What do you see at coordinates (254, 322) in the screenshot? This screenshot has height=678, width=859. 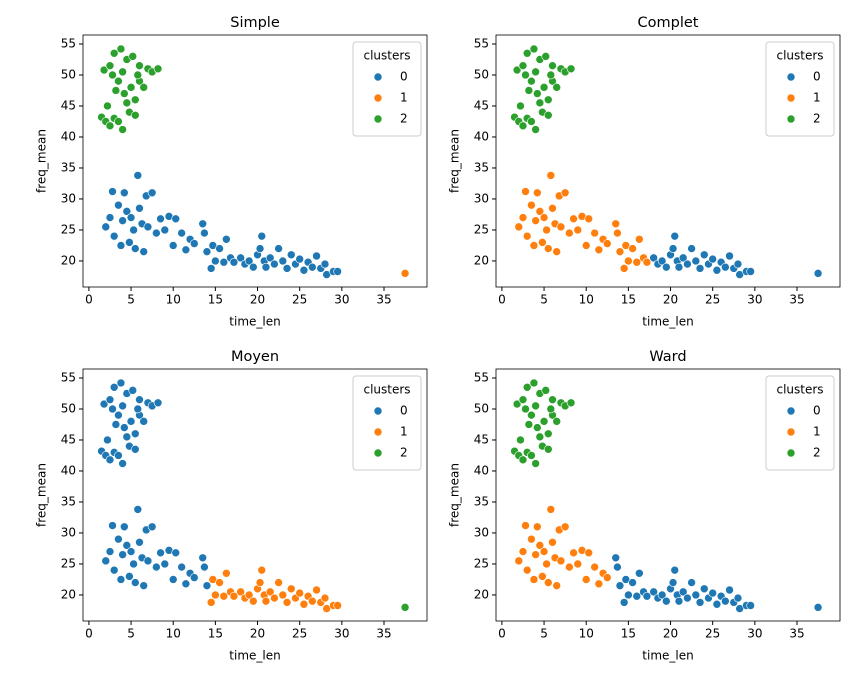 I see `x-axis-label: time_len` at bounding box center [254, 322].